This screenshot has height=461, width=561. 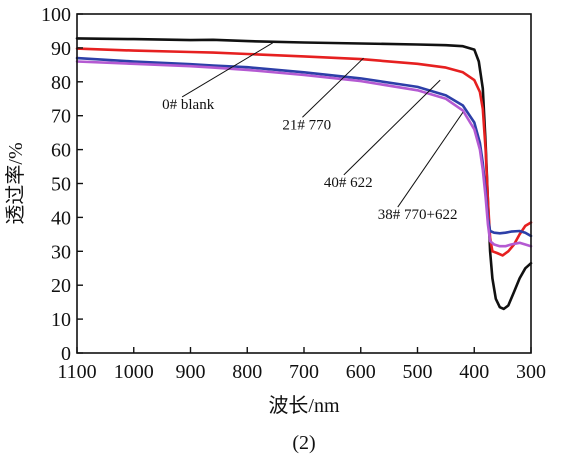 What do you see at coordinates (188, 105) in the screenshot?
I see `annotation-label: 0# blank` at bounding box center [188, 105].